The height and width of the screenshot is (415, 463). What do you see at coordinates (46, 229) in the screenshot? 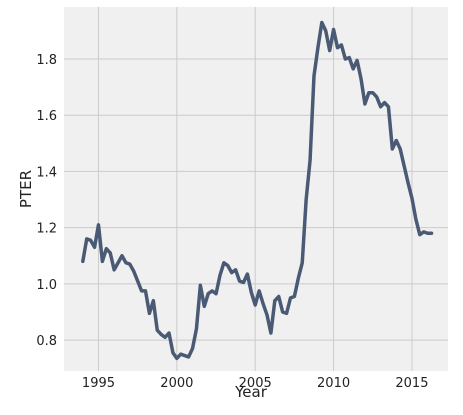
I see `y-tick-label: 1.2` at bounding box center [46, 229].